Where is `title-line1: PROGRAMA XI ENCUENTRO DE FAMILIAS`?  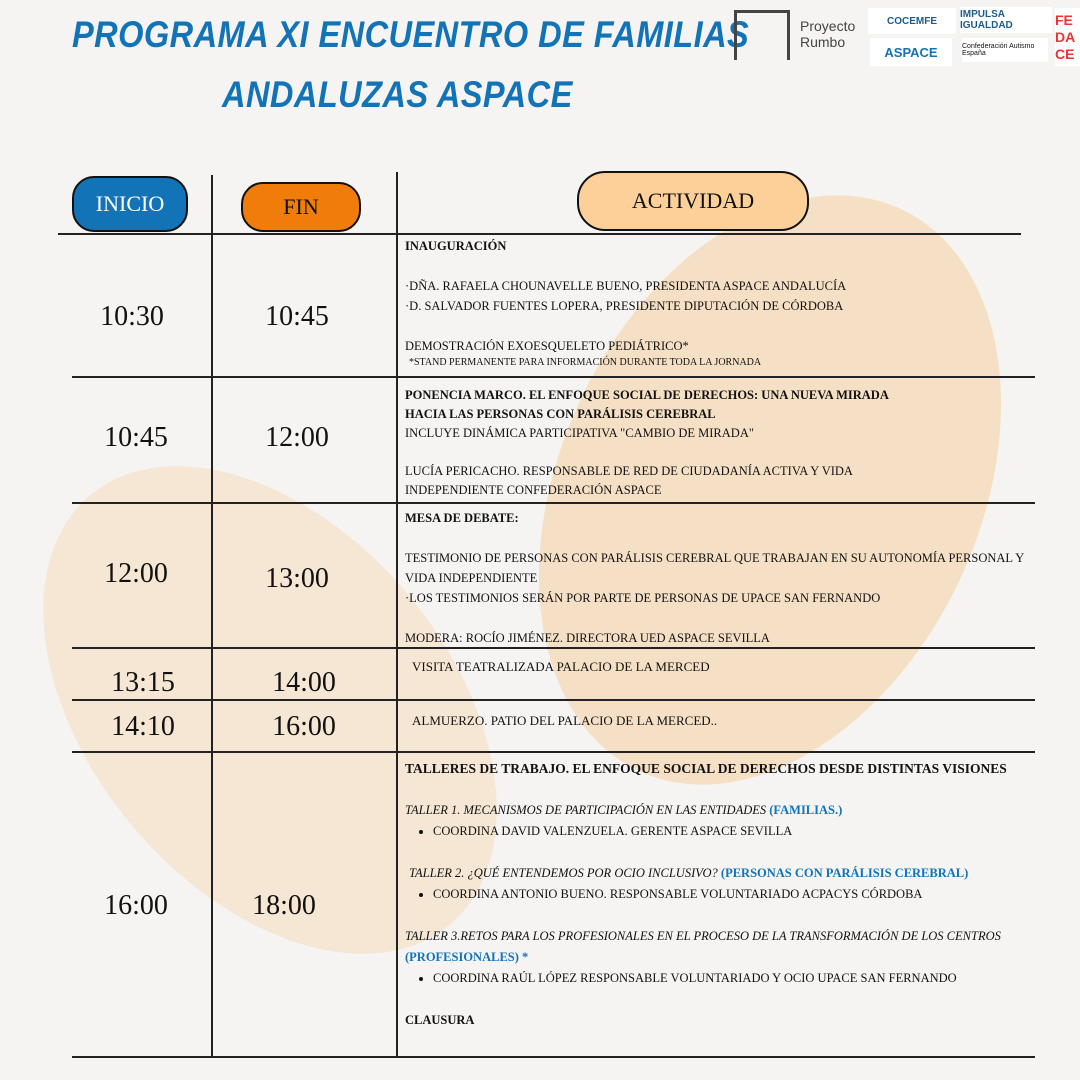
title-line1: PROGRAMA XI ENCUENTRO DE FAMILIAS is located at coordinates (411, 34).